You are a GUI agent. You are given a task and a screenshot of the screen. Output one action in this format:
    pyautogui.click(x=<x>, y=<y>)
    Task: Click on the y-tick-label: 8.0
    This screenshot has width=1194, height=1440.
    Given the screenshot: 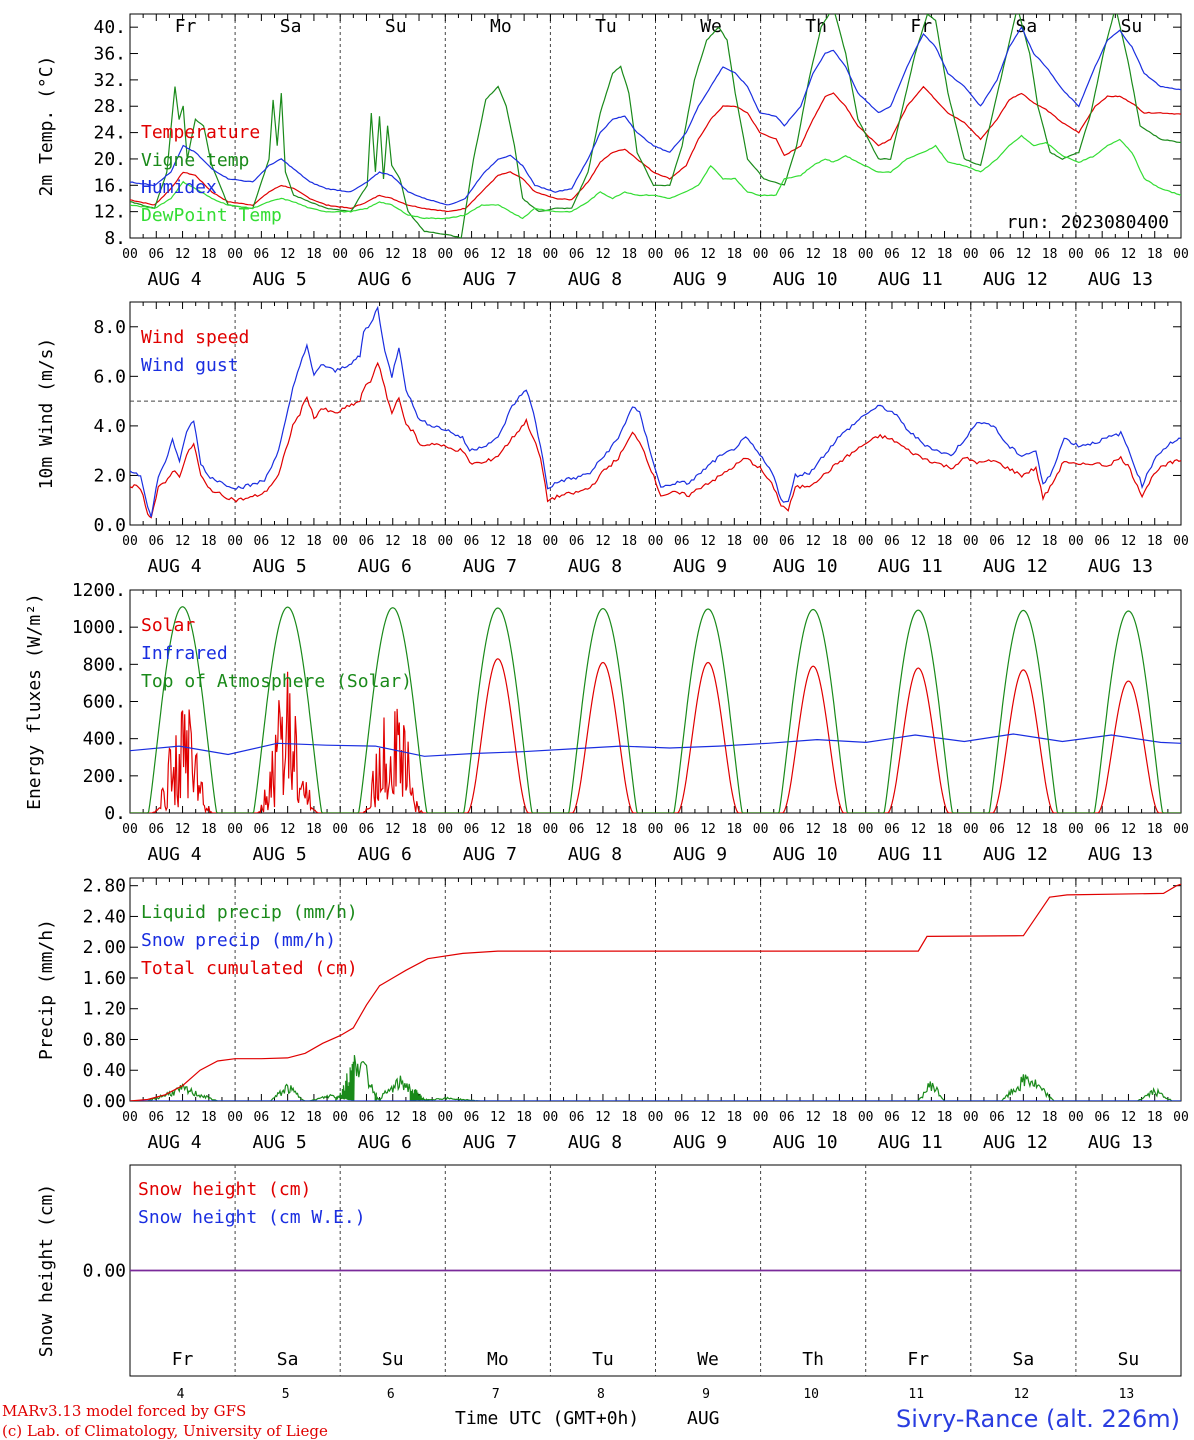 What is the action you would take?
    pyautogui.click(x=109, y=327)
    